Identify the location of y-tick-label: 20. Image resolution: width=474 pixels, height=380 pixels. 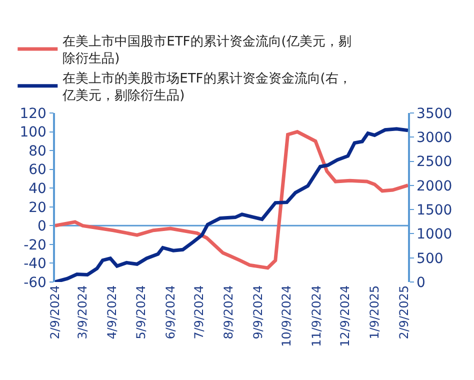
(37, 208).